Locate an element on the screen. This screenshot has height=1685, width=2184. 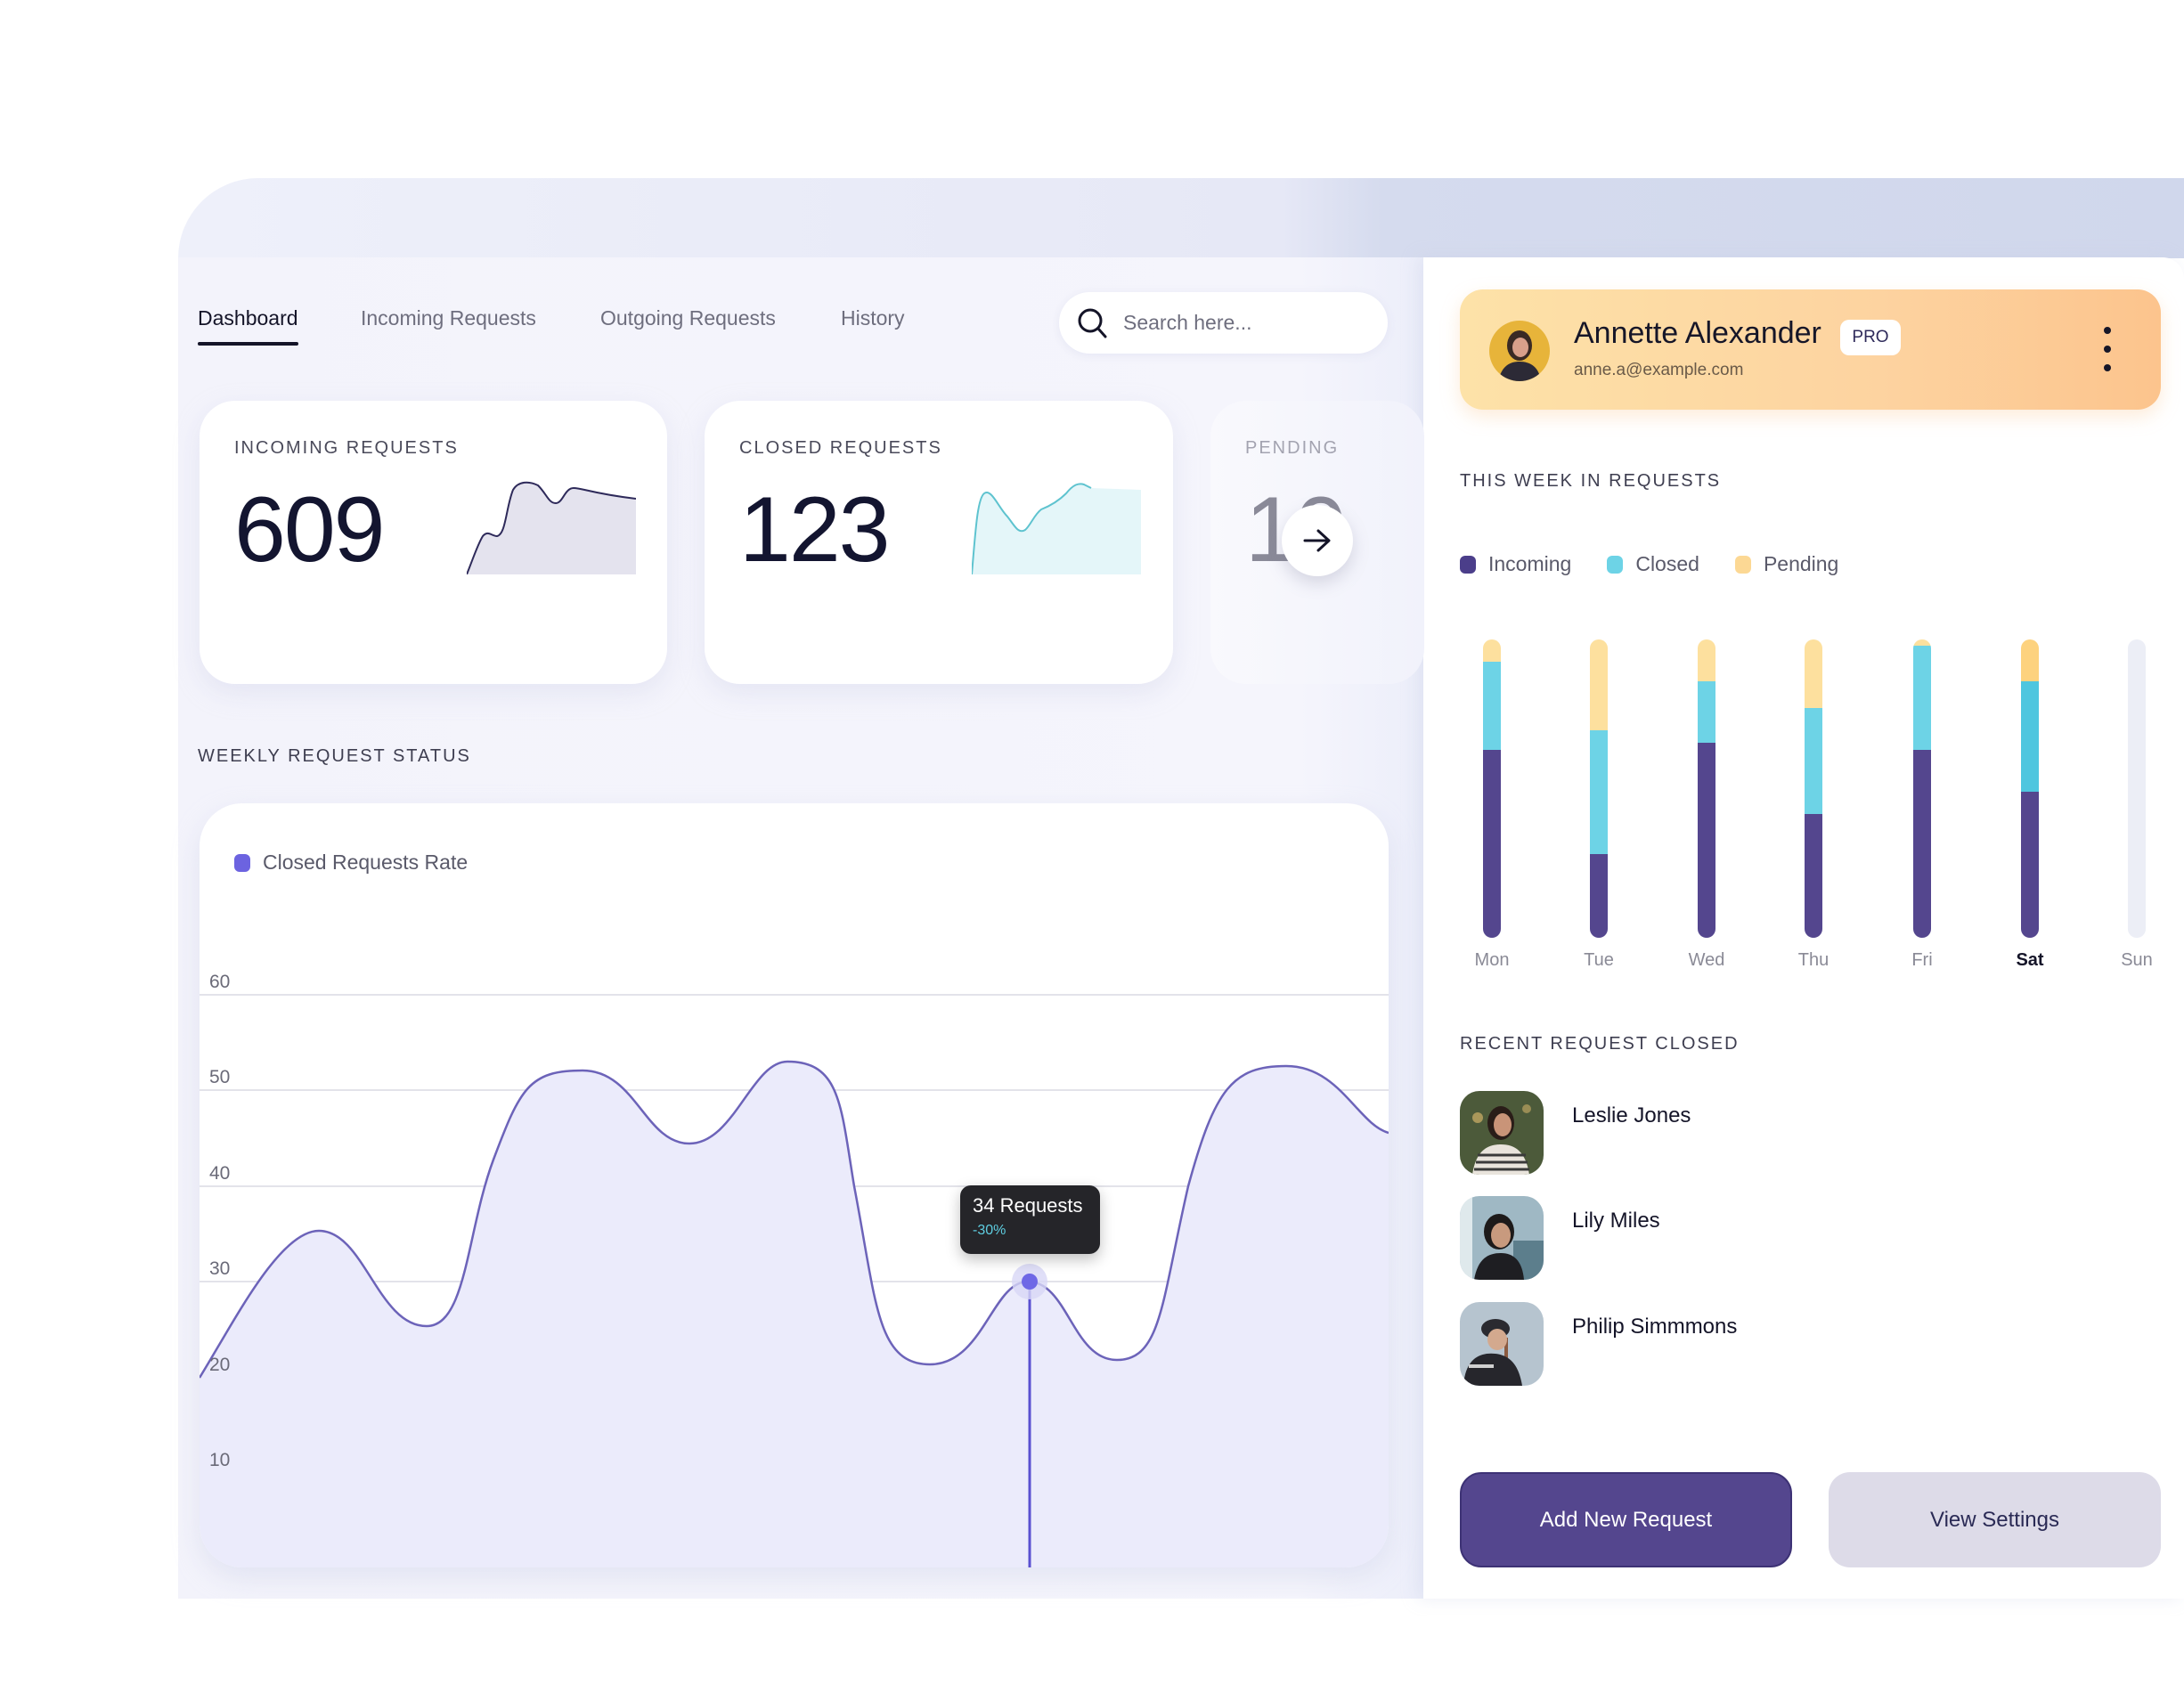
legend-label: Incoming is located at coordinates (1530, 563).